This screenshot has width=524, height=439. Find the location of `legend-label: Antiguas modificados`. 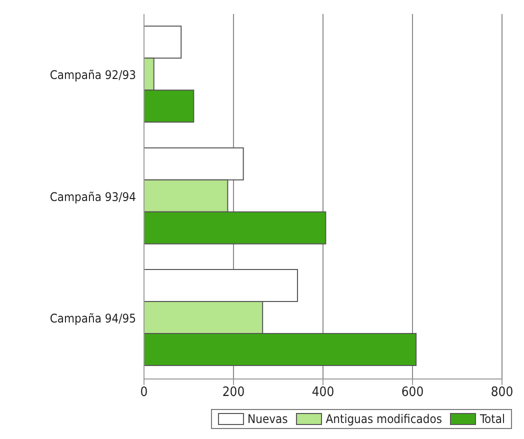

legend-label: Antiguas modificados is located at coordinates (384, 419).